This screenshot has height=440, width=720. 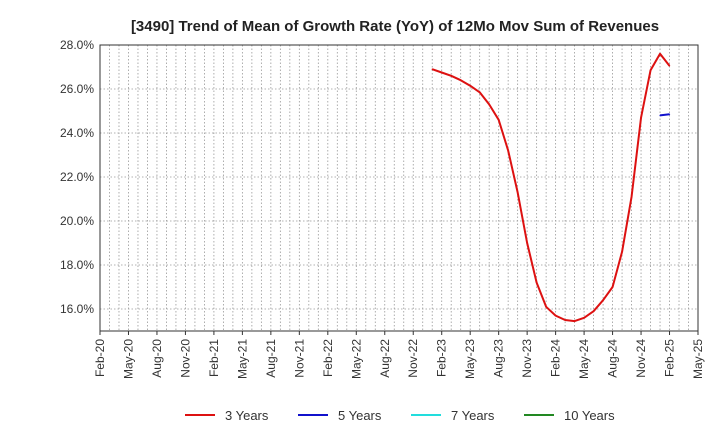 What do you see at coordinates (77, 221) in the screenshot?
I see `y-tick-label: 20.0%` at bounding box center [77, 221].